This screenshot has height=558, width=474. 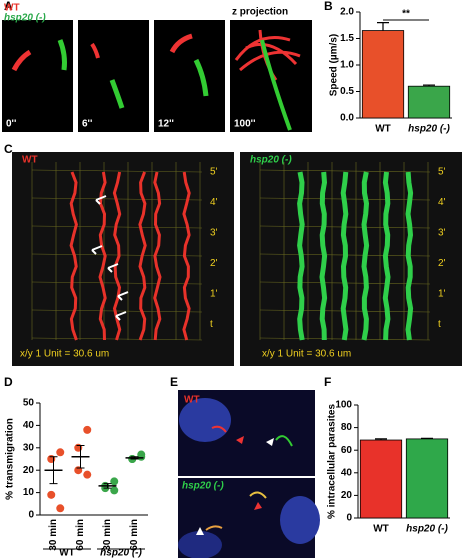 I want to click on x-tick-label: 60 min, so click(x=134, y=535).